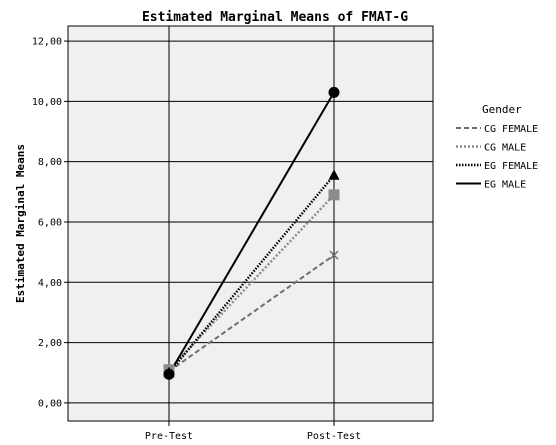  What do you see at coordinates (511, 129) in the screenshot?
I see `legend-item: CG FEMALE` at bounding box center [511, 129].